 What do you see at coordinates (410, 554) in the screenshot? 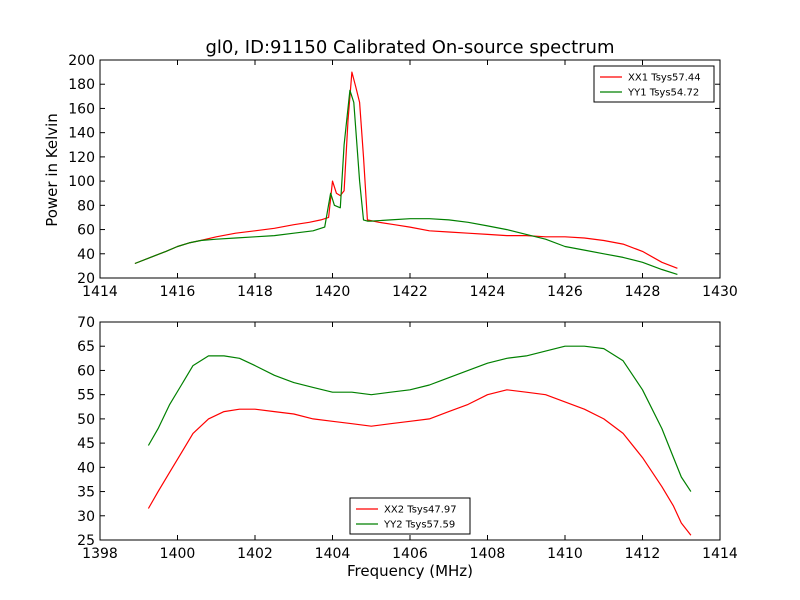
I see `bottom-x-tick-label: 1406` at bounding box center [410, 554].